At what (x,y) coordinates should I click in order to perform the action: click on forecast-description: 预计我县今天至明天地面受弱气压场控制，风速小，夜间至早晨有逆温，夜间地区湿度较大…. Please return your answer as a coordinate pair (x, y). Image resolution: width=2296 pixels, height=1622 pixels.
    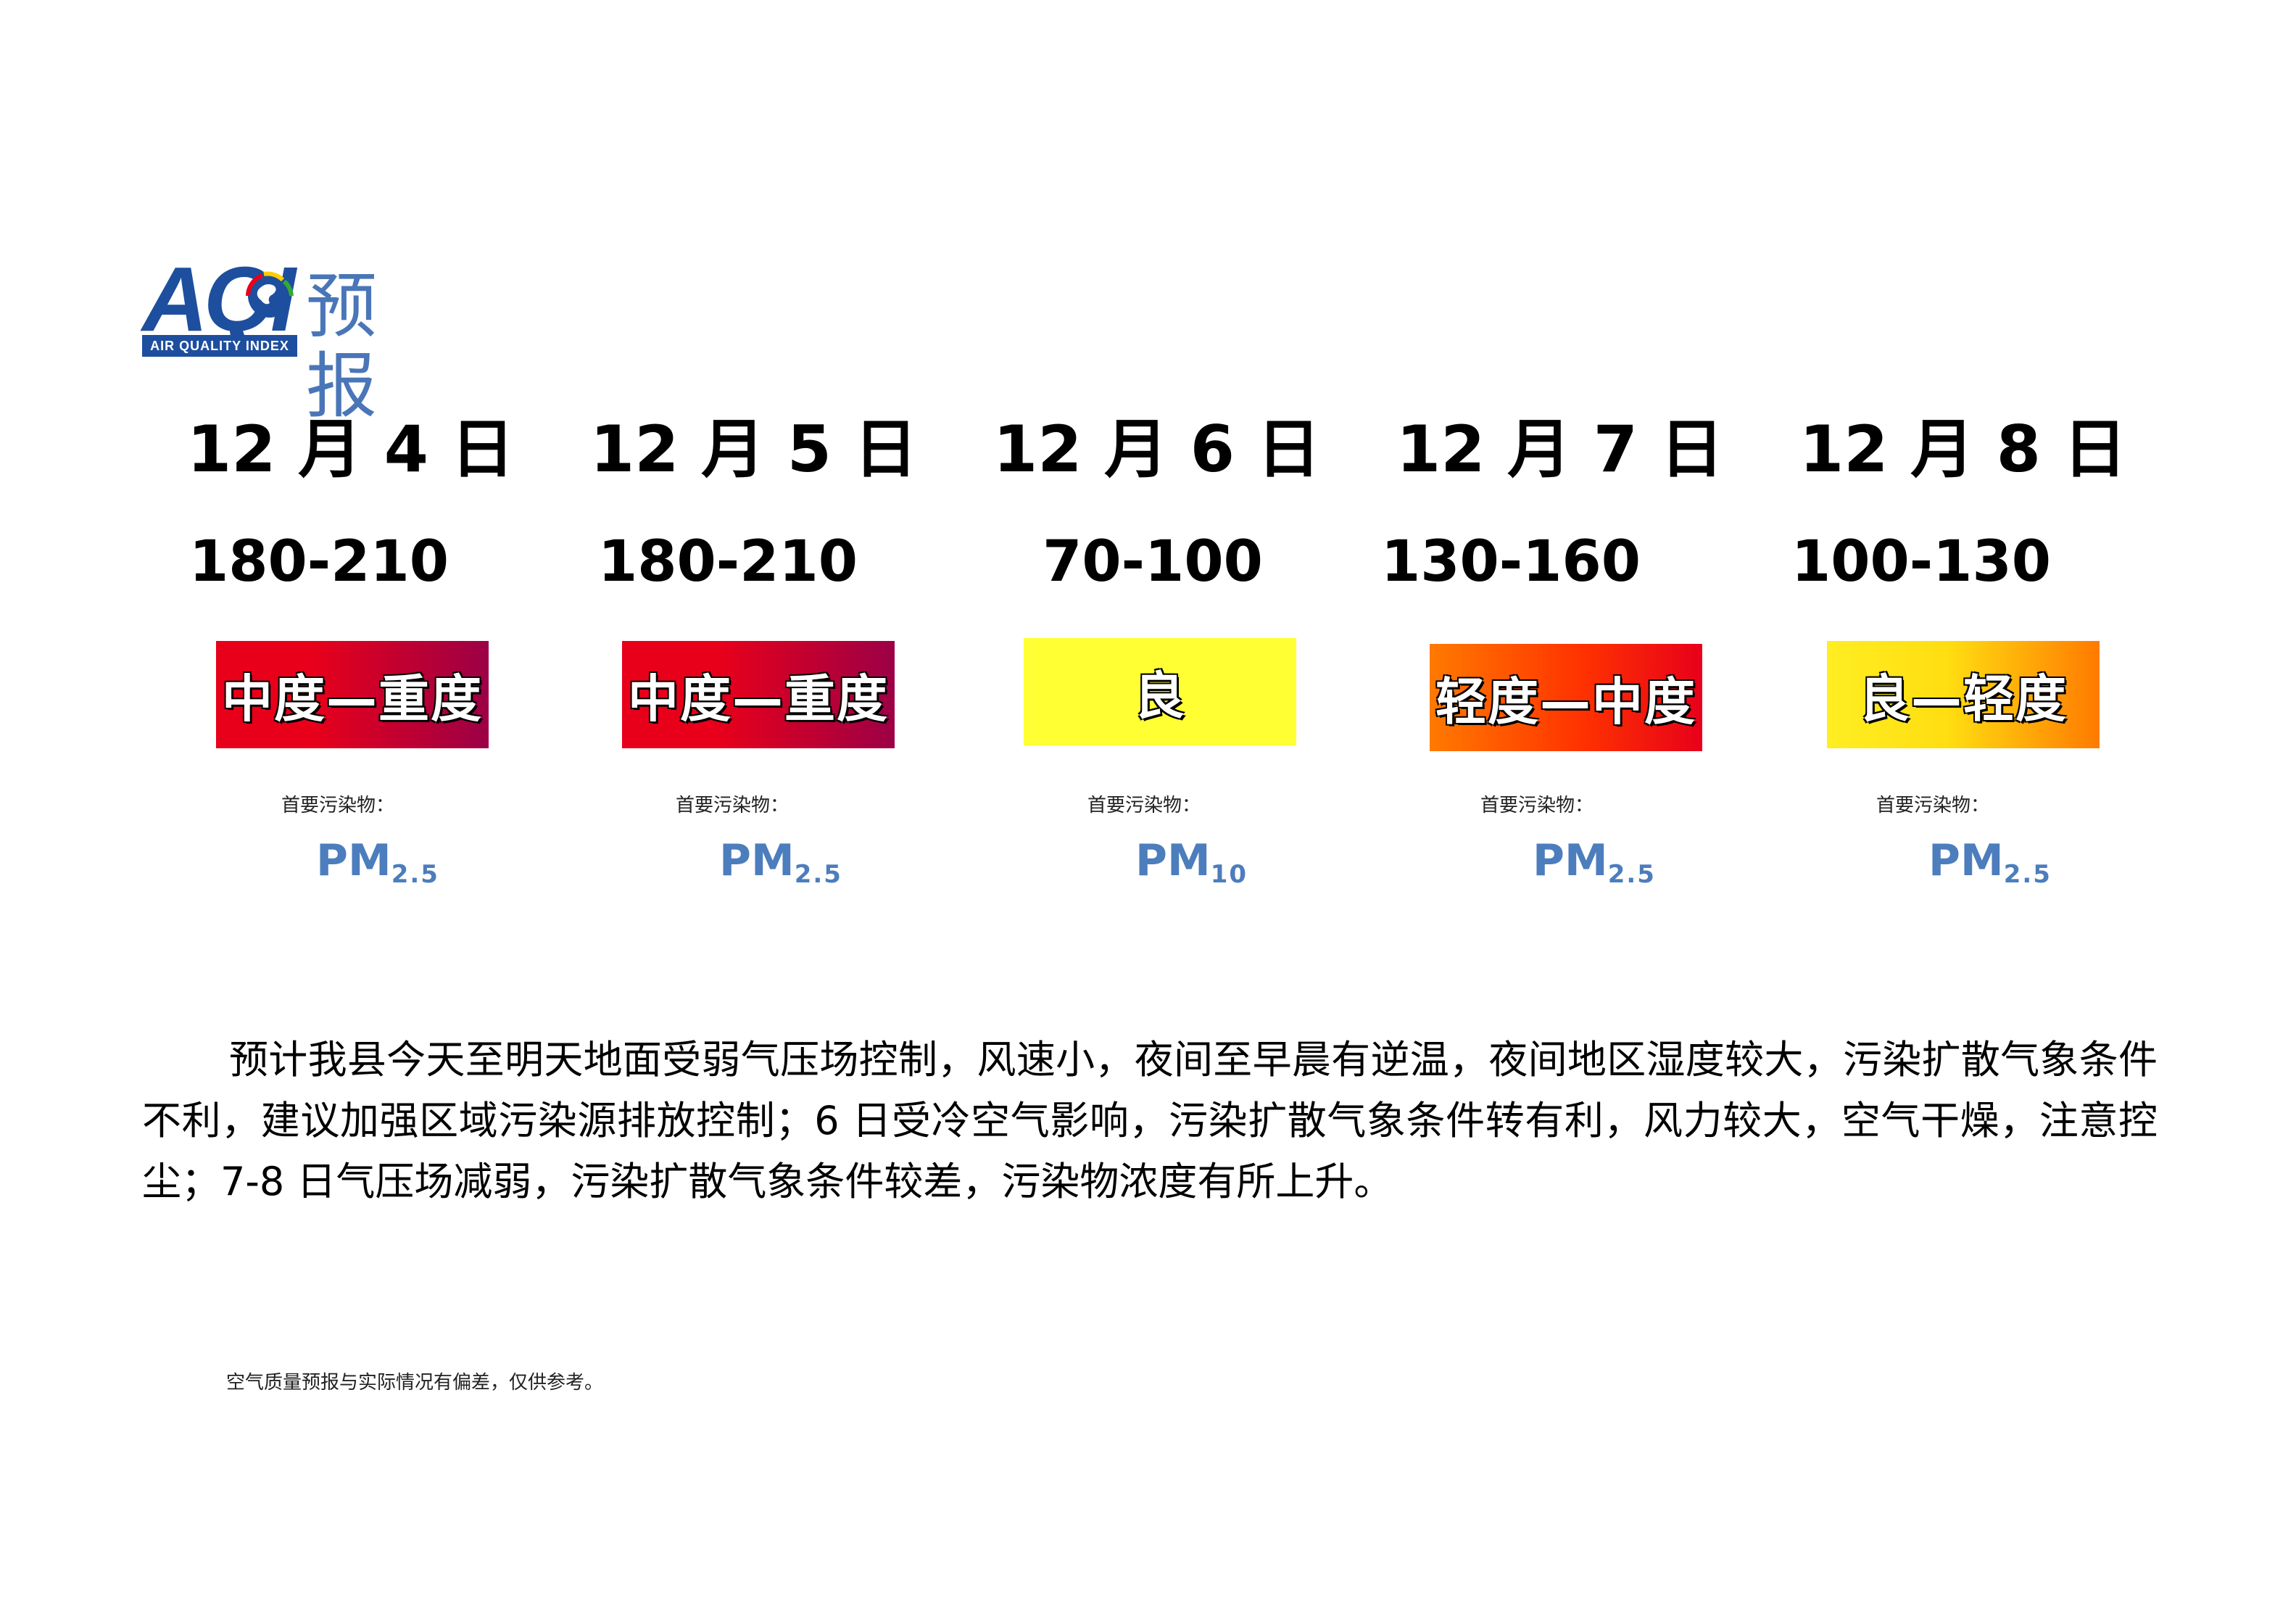
    Looking at the image, I should click on (1150, 1120).